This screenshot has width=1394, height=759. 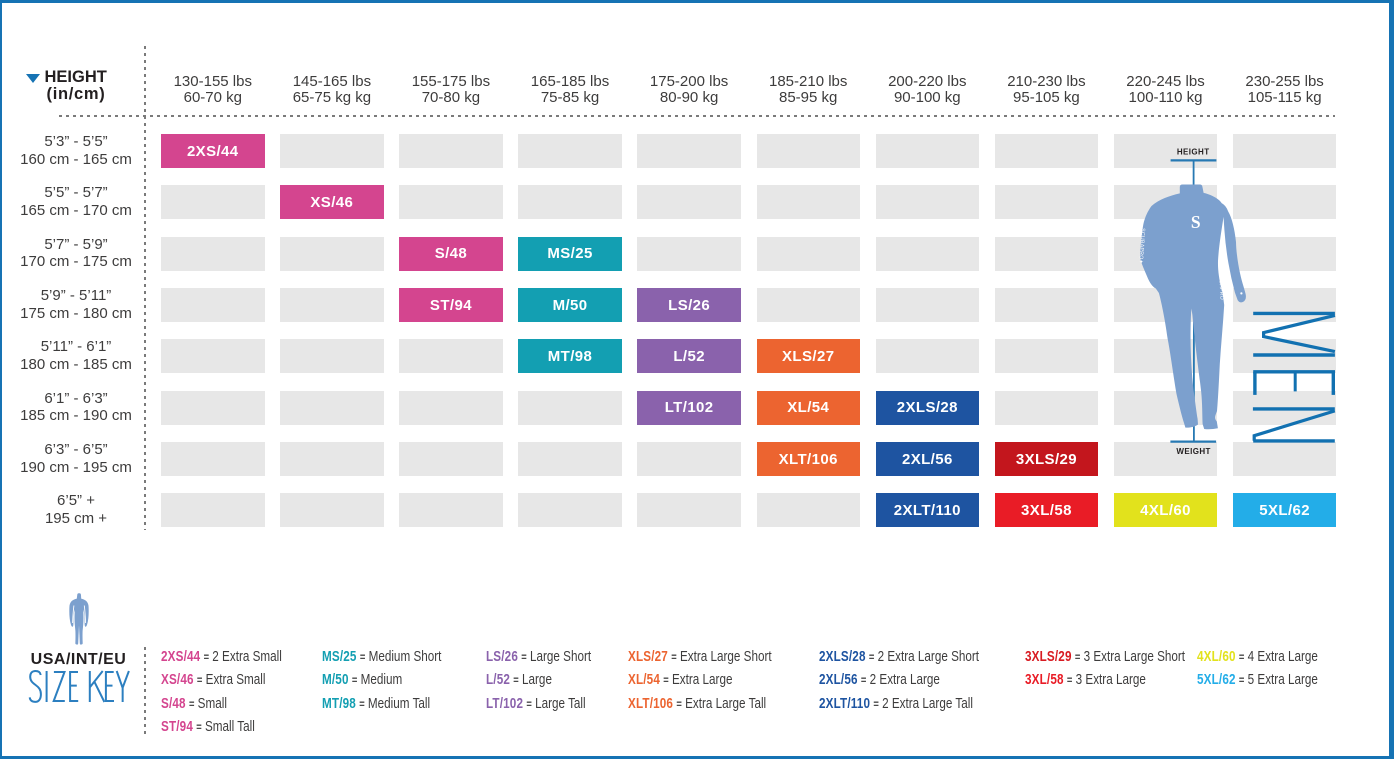 What do you see at coordinates (1193, 151) in the screenshot?
I see `svg-text: HEIGHT` at bounding box center [1193, 151].